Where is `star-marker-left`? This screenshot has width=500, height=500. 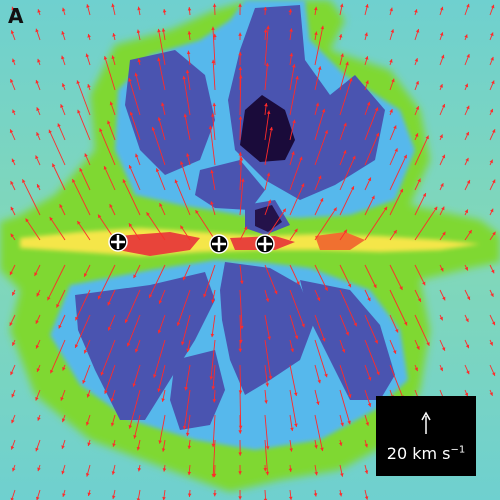
star-marker-left is located at coordinates (118, 242).